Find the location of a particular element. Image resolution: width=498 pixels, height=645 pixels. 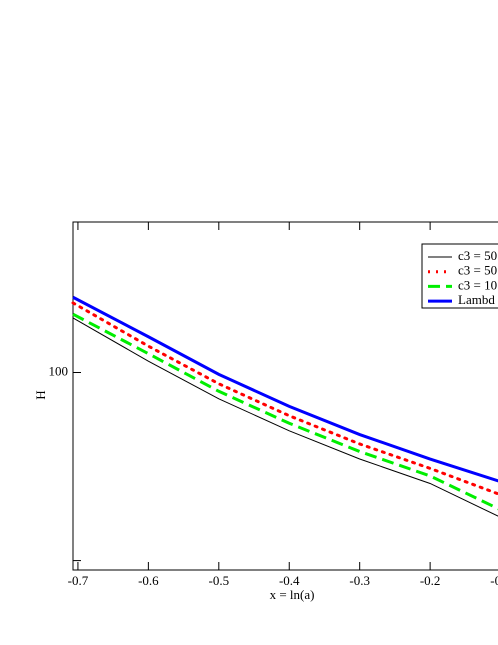

legend-label: c3 = 10 is located at coordinates (477, 284).